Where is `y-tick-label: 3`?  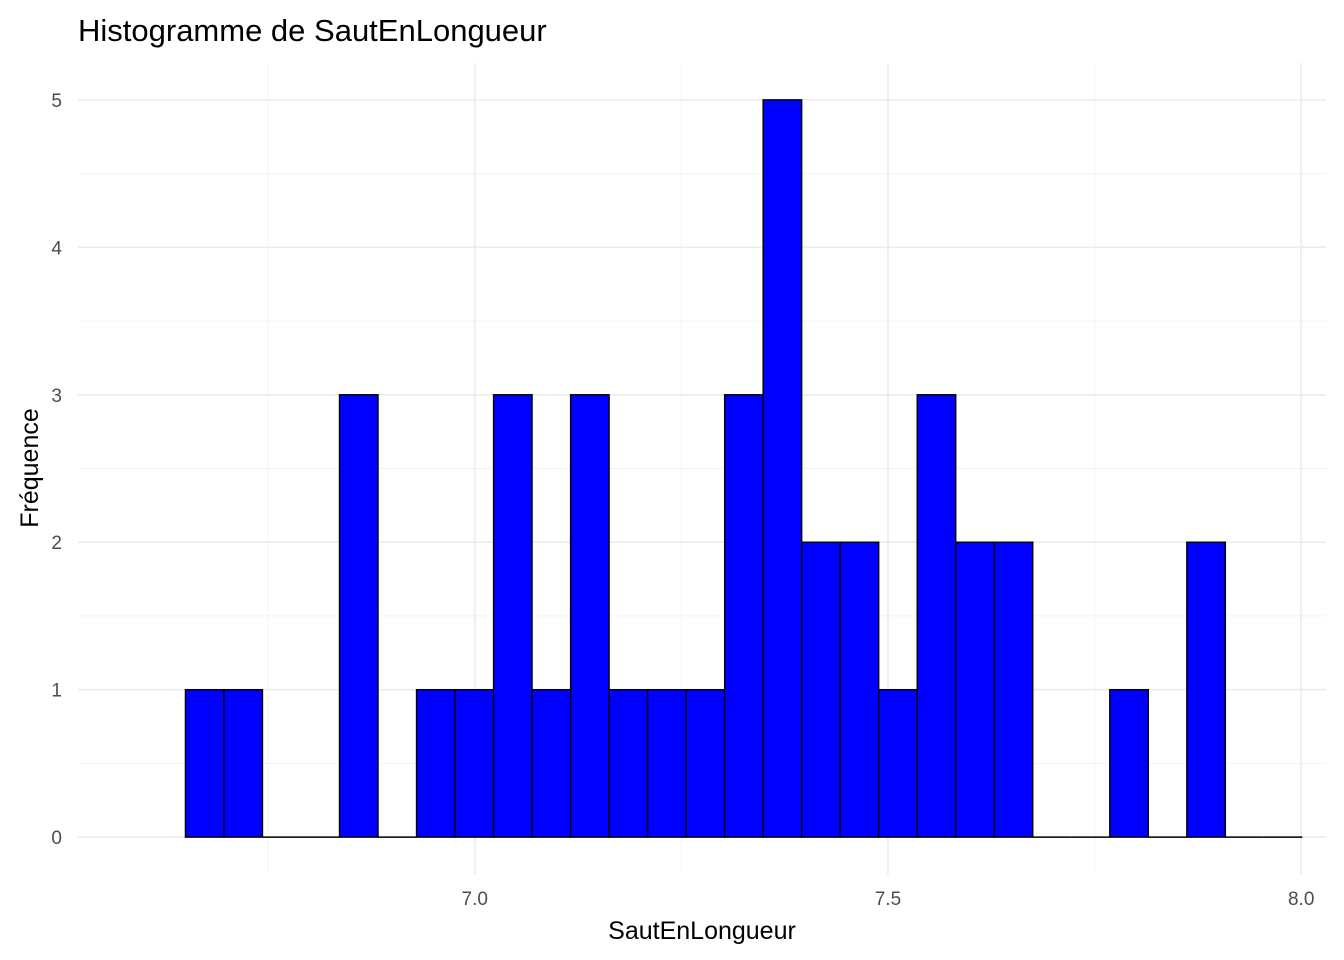
y-tick-label: 3 is located at coordinates (56, 396).